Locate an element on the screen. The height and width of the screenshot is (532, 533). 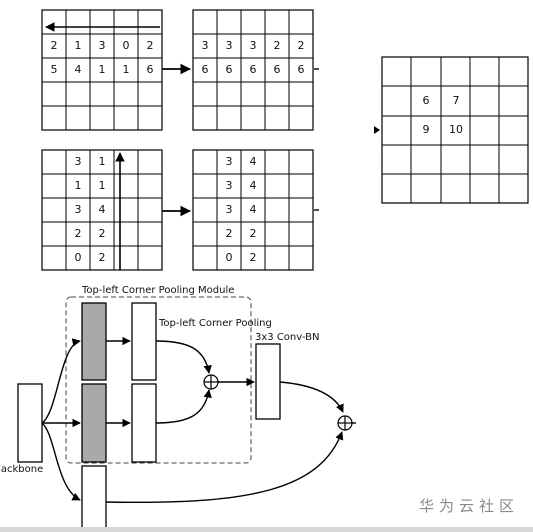
backbone-block is located at coordinates (30, 423).